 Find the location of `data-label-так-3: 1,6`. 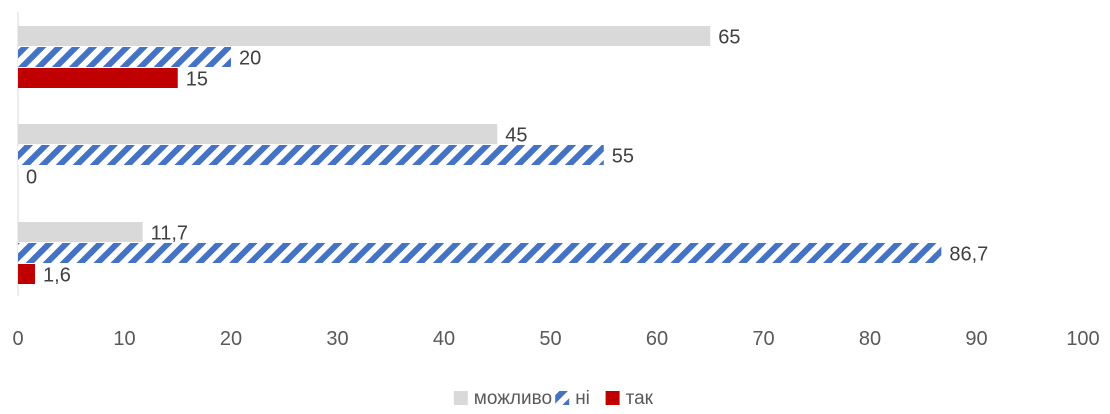

data-label-так-3: 1,6 is located at coordinates (57, 276).